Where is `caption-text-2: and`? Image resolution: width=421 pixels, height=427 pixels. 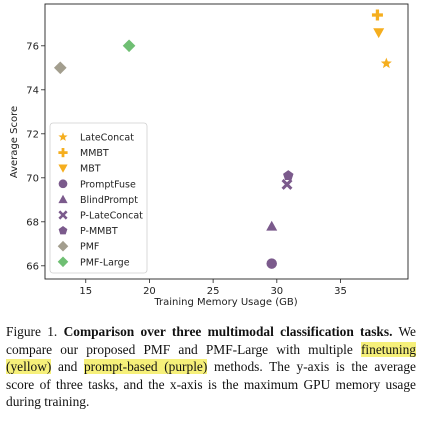 caption-text-2: and is located at coordinates (68, 366).